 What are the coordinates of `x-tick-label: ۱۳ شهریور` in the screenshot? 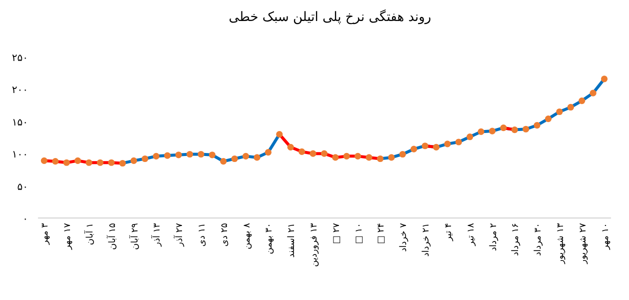 It's located at (561, 243).